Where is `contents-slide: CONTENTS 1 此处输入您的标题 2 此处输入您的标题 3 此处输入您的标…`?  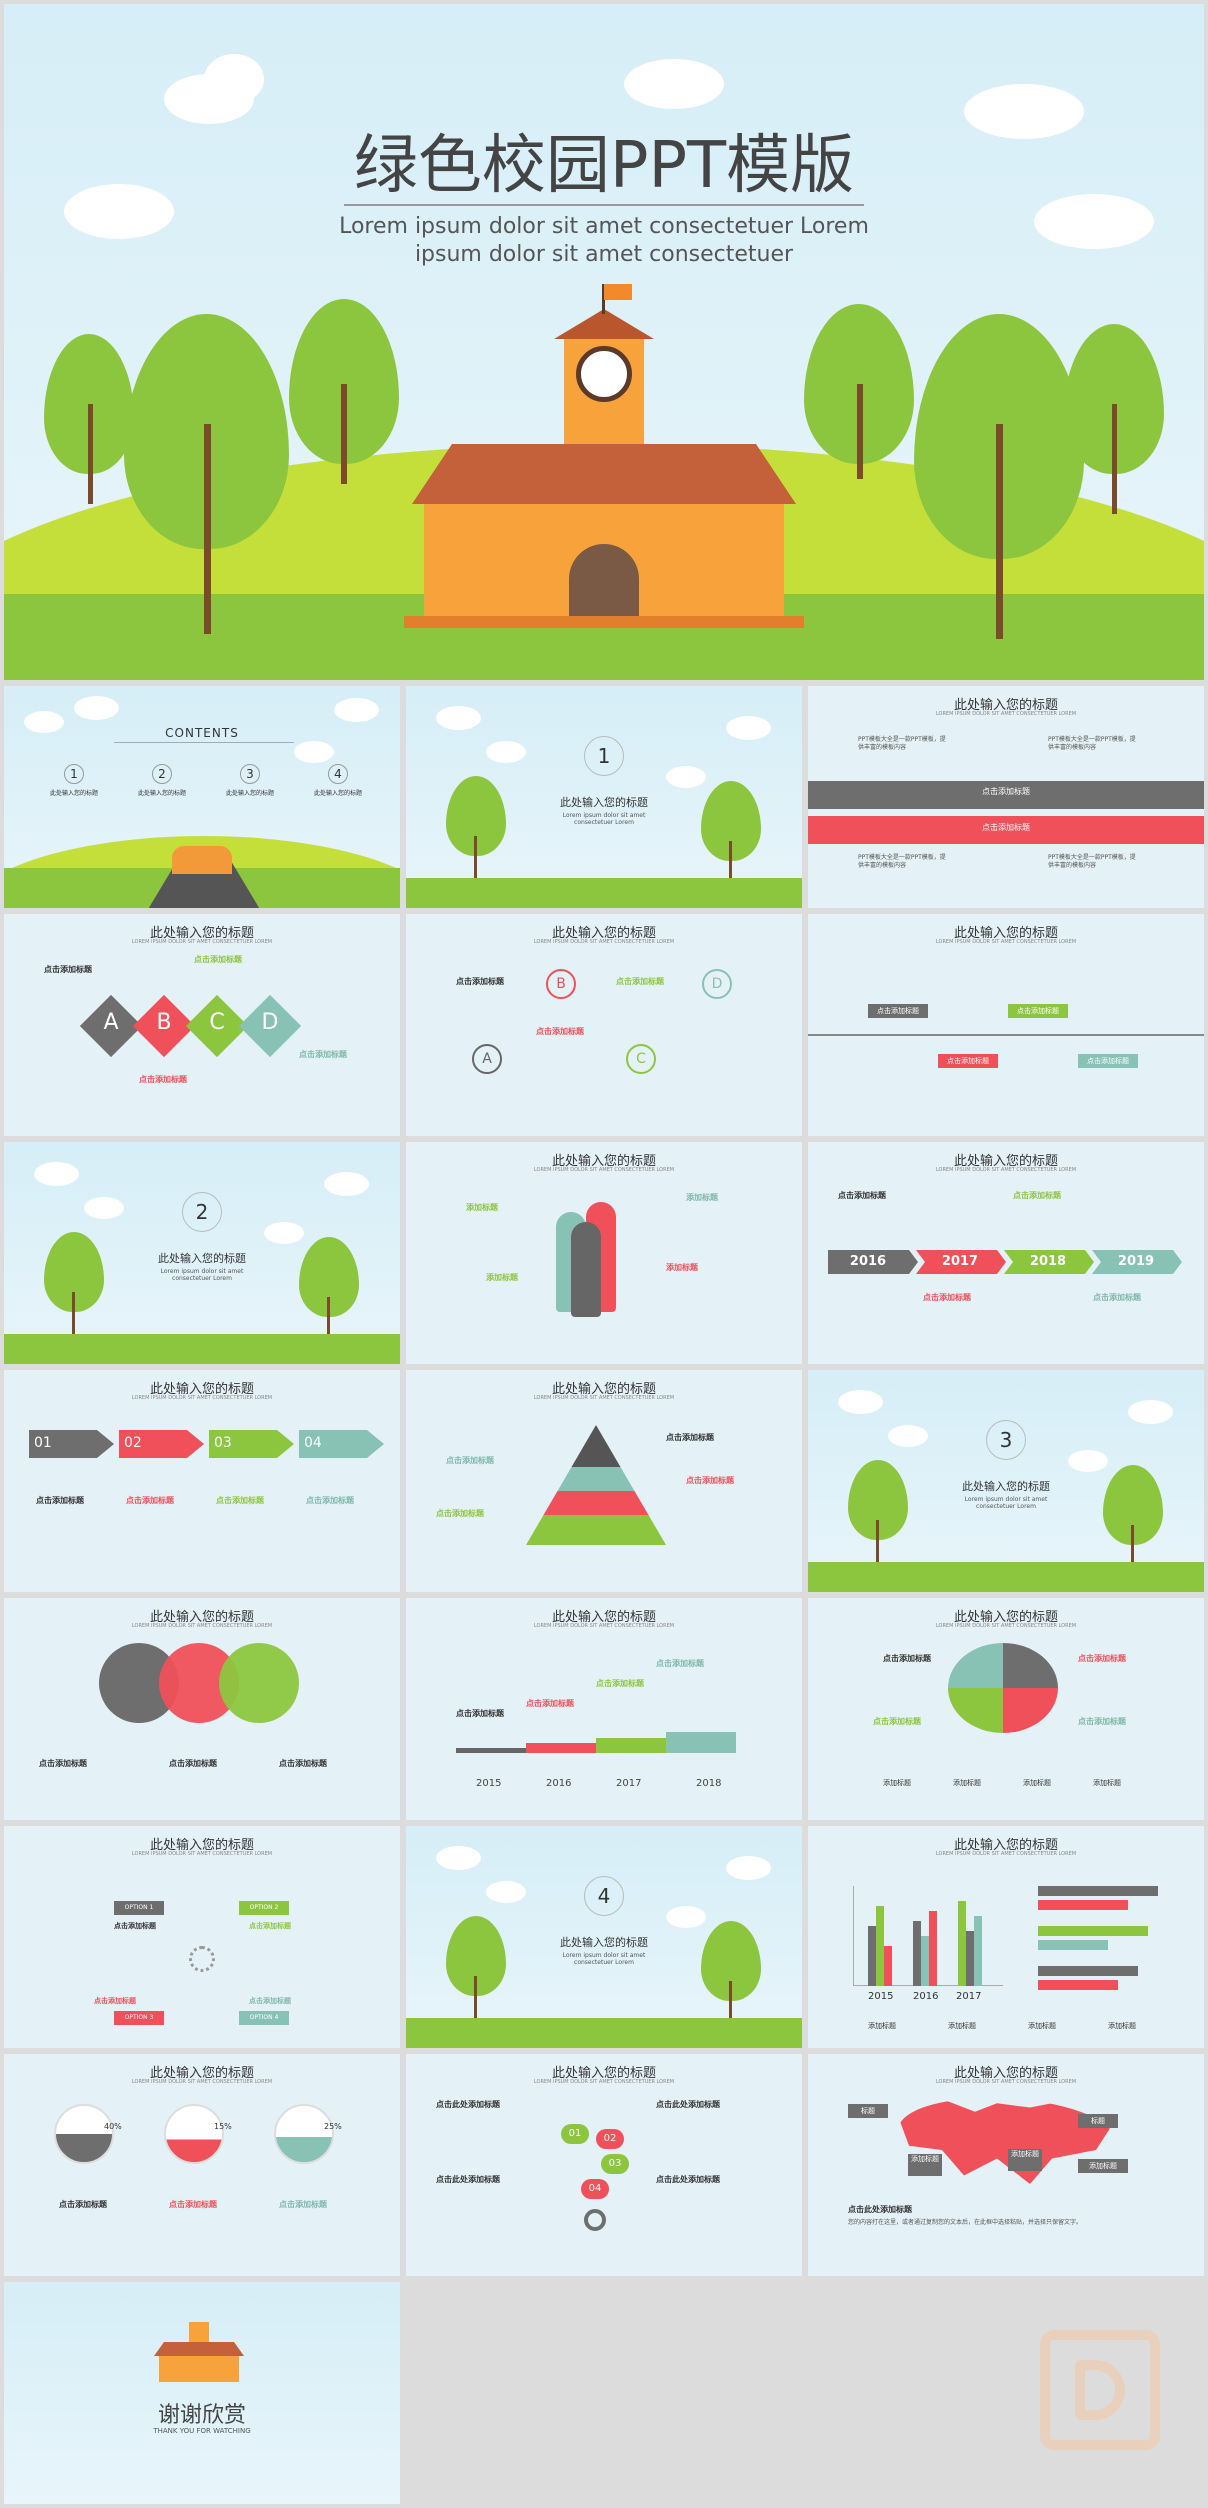
contents-slide: CONTENTS 1 此处输入您的标题 2 此处输入您的标题 3 此处输入您的标… is located at coordinates (202, 797).